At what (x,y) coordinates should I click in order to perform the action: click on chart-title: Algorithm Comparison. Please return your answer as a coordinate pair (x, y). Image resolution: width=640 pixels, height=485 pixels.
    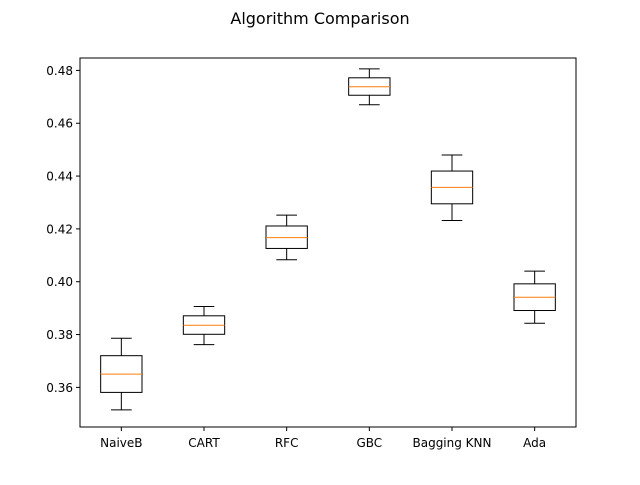
    Looking at the image, I should click on (319, 18).